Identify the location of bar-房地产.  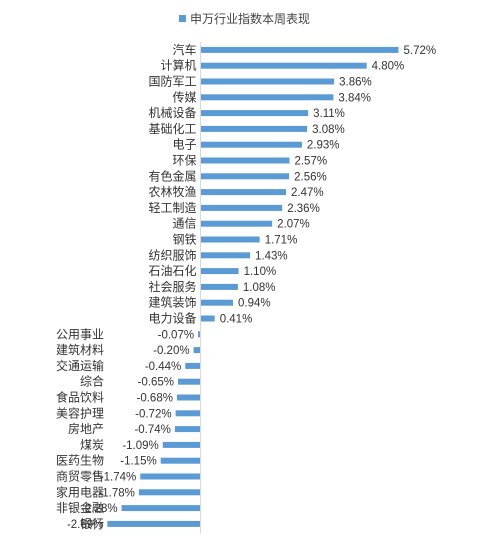
(187, 429).